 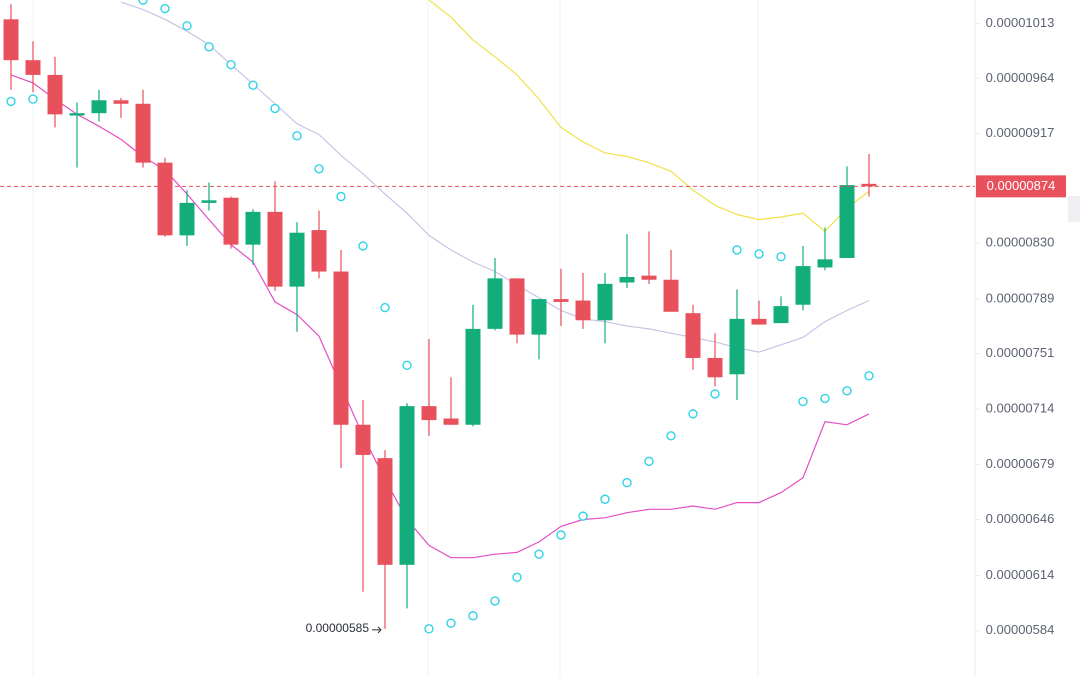 What do you see at coordinates (1020, 463) in the screenshot?
I see `y-tick-label: 0.00000679` at bounding box center [1020, 463].